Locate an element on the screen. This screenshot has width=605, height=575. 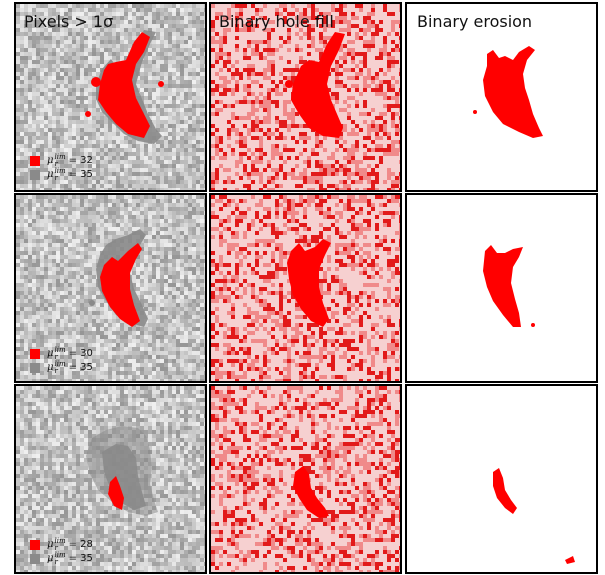
legend-entry-red: μ lim r = 28 is located at coordinates (61, 545).